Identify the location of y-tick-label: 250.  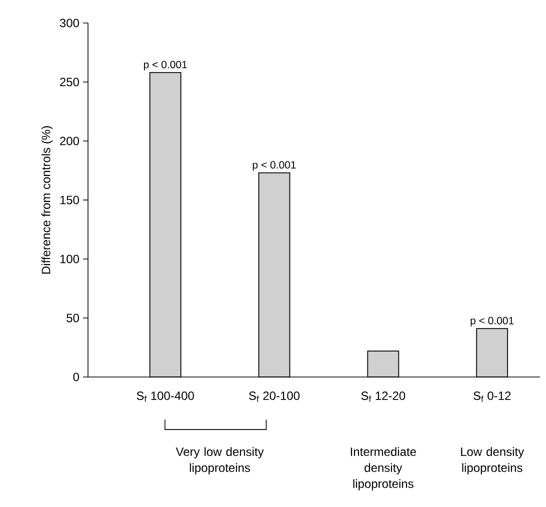
(70, 82).